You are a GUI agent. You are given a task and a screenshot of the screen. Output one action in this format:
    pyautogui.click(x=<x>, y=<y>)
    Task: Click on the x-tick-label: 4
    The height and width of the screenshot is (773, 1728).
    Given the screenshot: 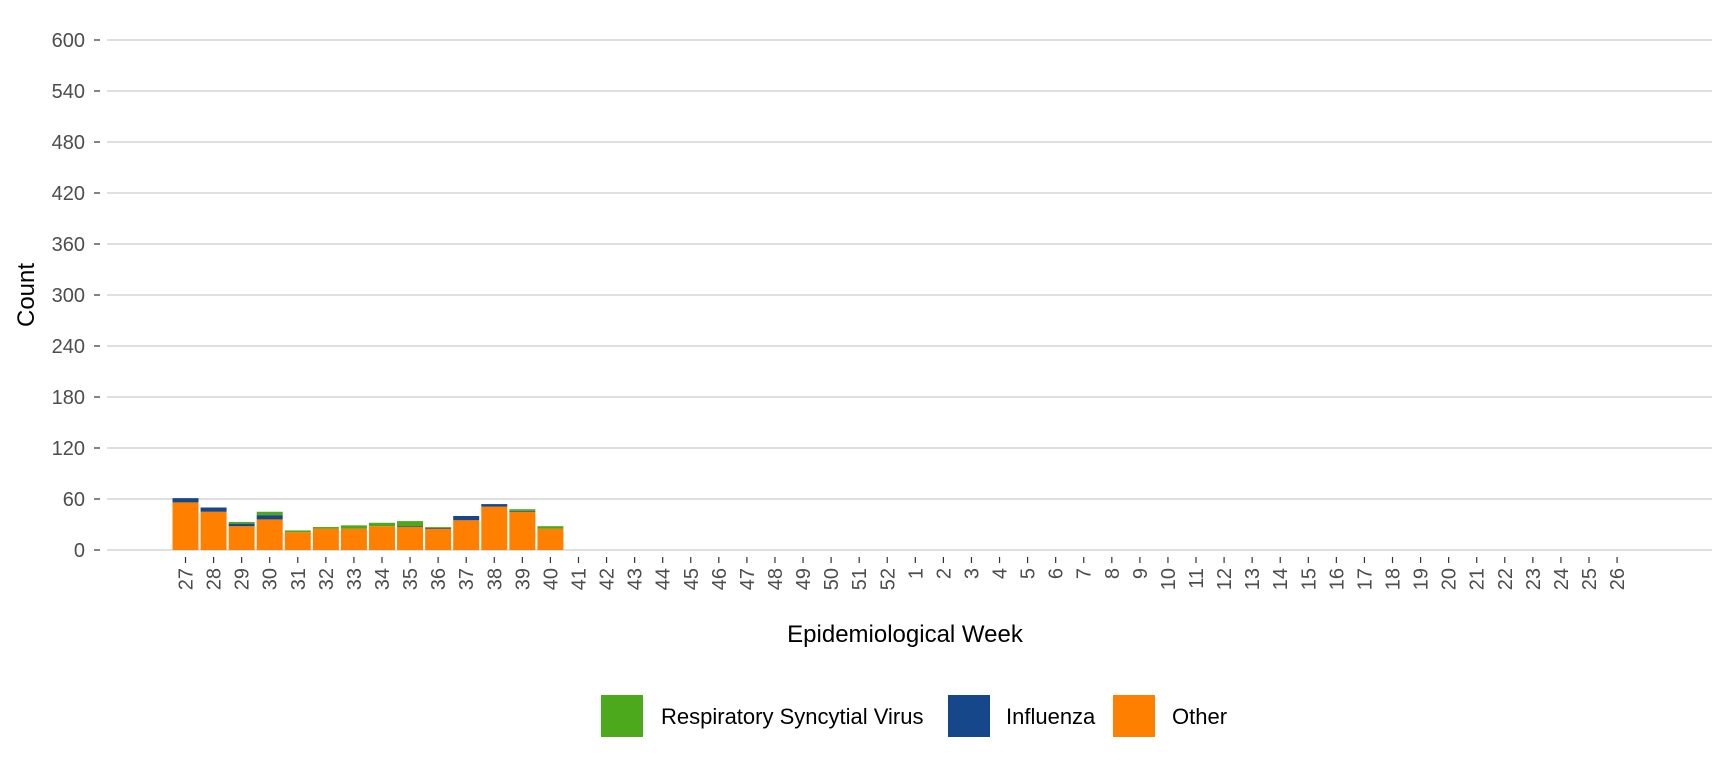 What is the action you would take?
    pyautogui.click(x=1001, y=573)
    